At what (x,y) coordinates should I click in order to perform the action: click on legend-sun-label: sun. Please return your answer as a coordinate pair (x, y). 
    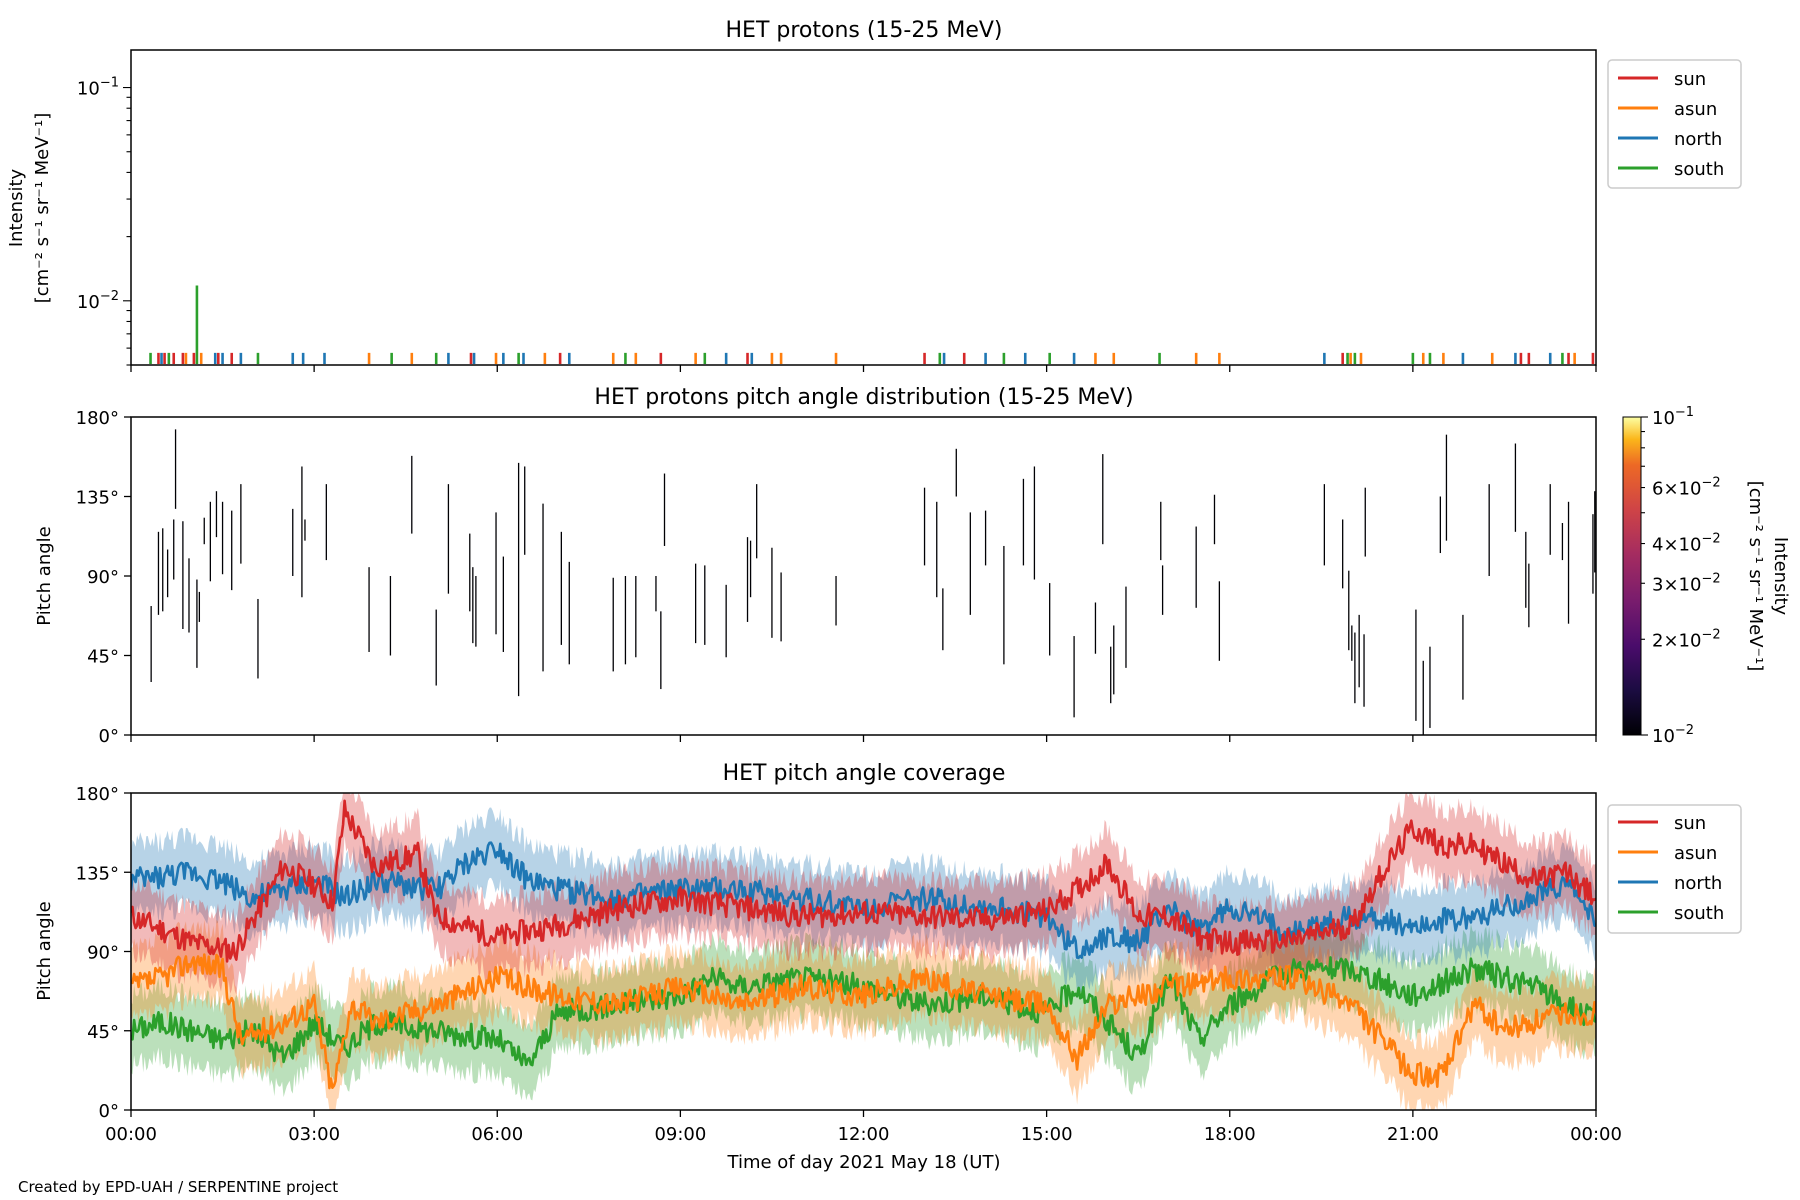
    Looking at the image, I should click on (1690, 79).